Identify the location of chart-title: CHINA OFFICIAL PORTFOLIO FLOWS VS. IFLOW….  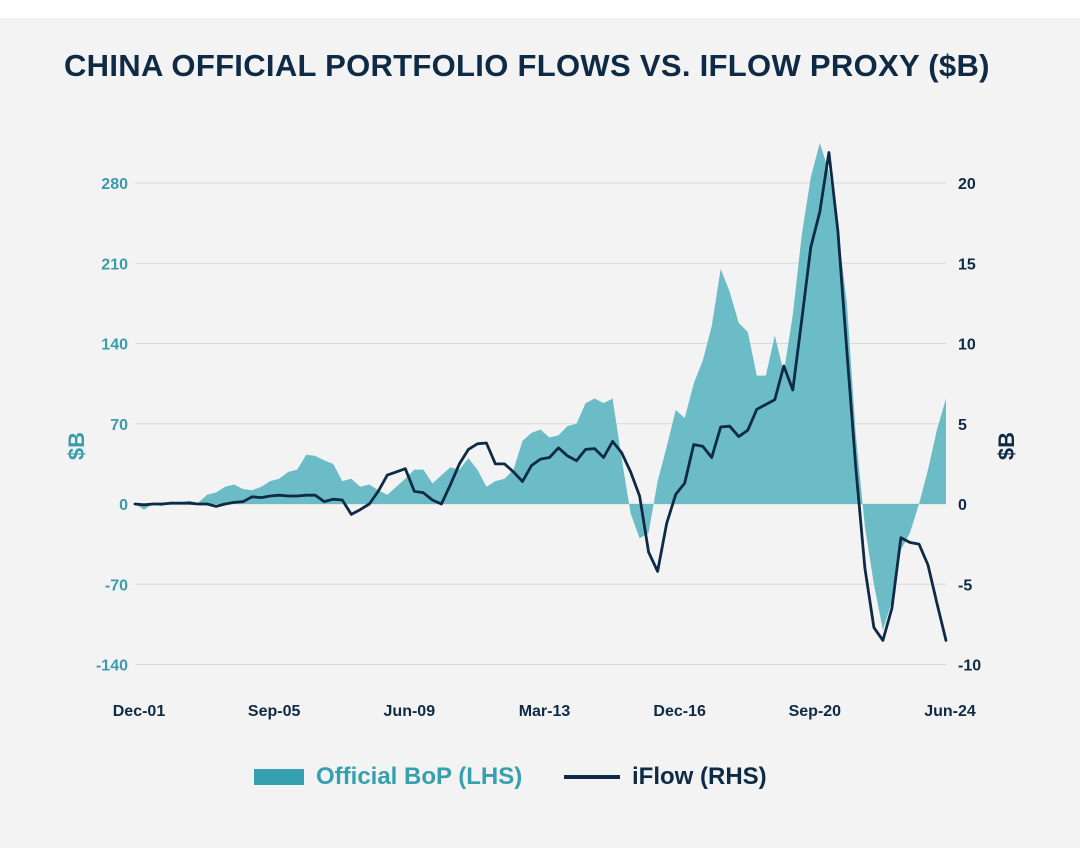
(527, 65).